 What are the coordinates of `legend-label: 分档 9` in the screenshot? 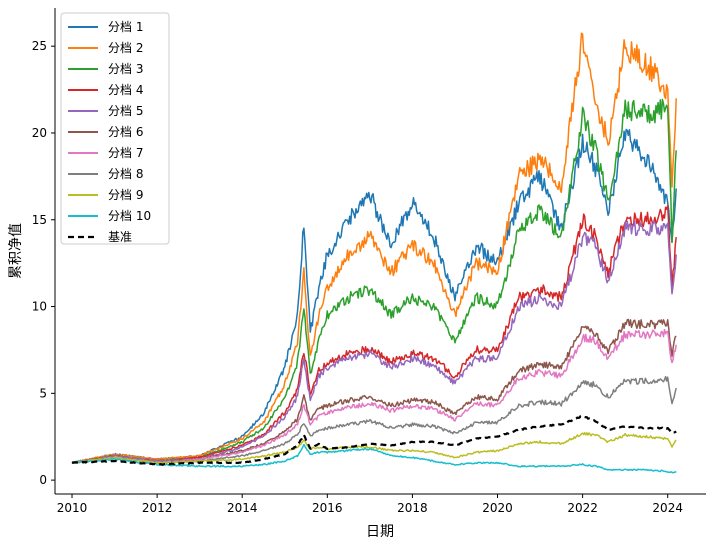 It's located at (125, 195).